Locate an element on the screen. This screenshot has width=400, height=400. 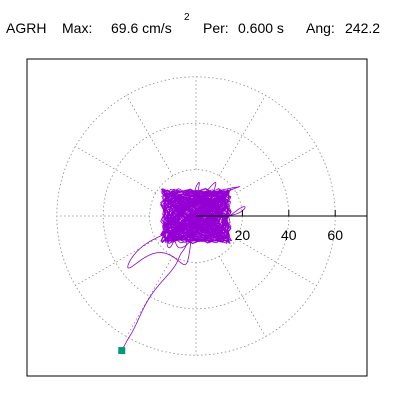
radial-axis: 20 40 60 is located at coordinates (281, 226).